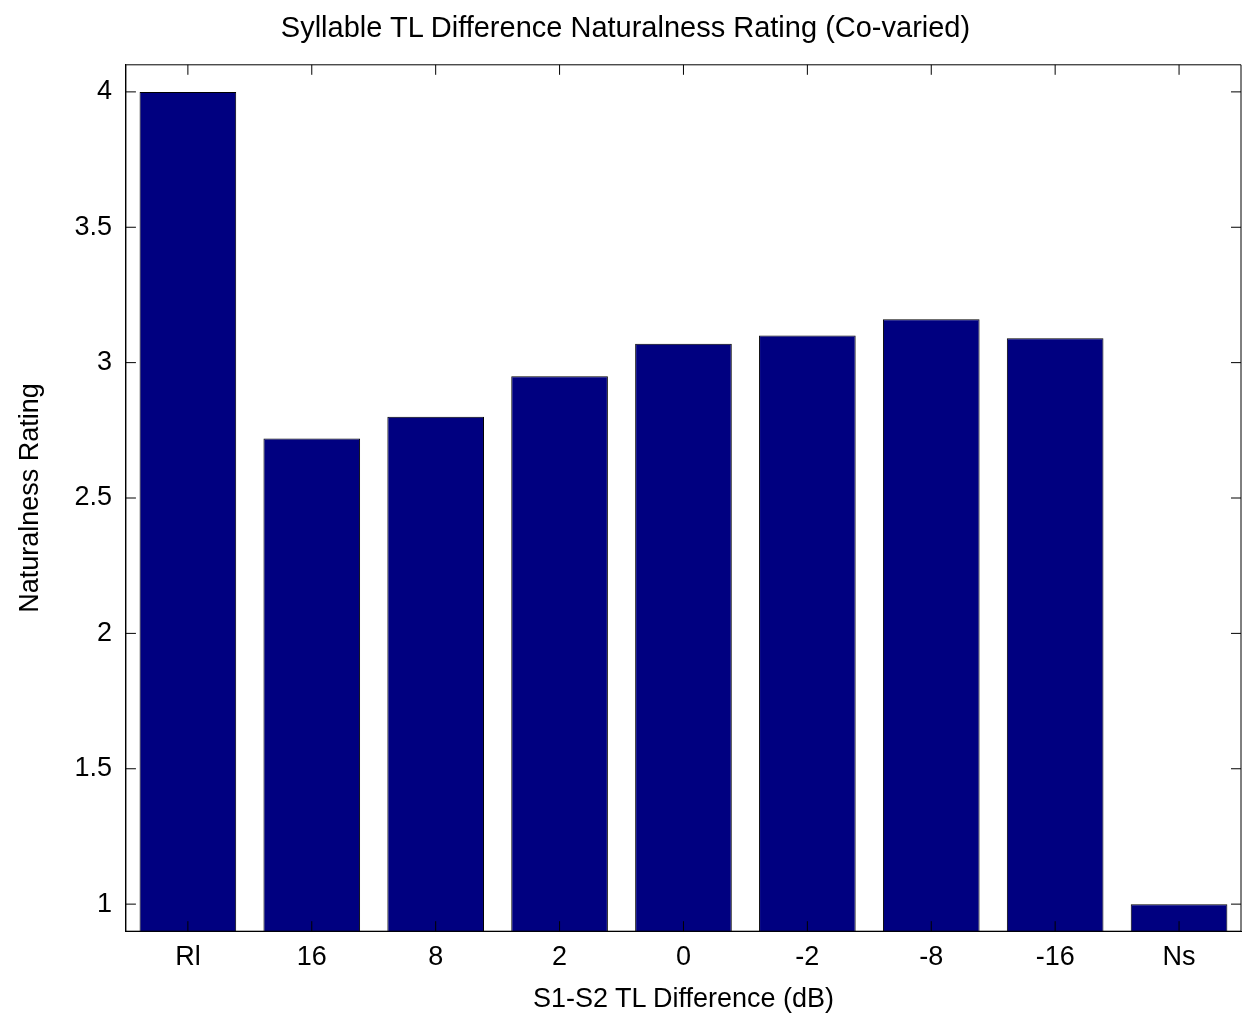 The width and height of the screenshot is (1249, 1020). Describe the element at coordinates (625, 27) in the screenshot. I see `chart-title: Syllable TL Difference Naturalness Rating (Co-varied)` at that location.